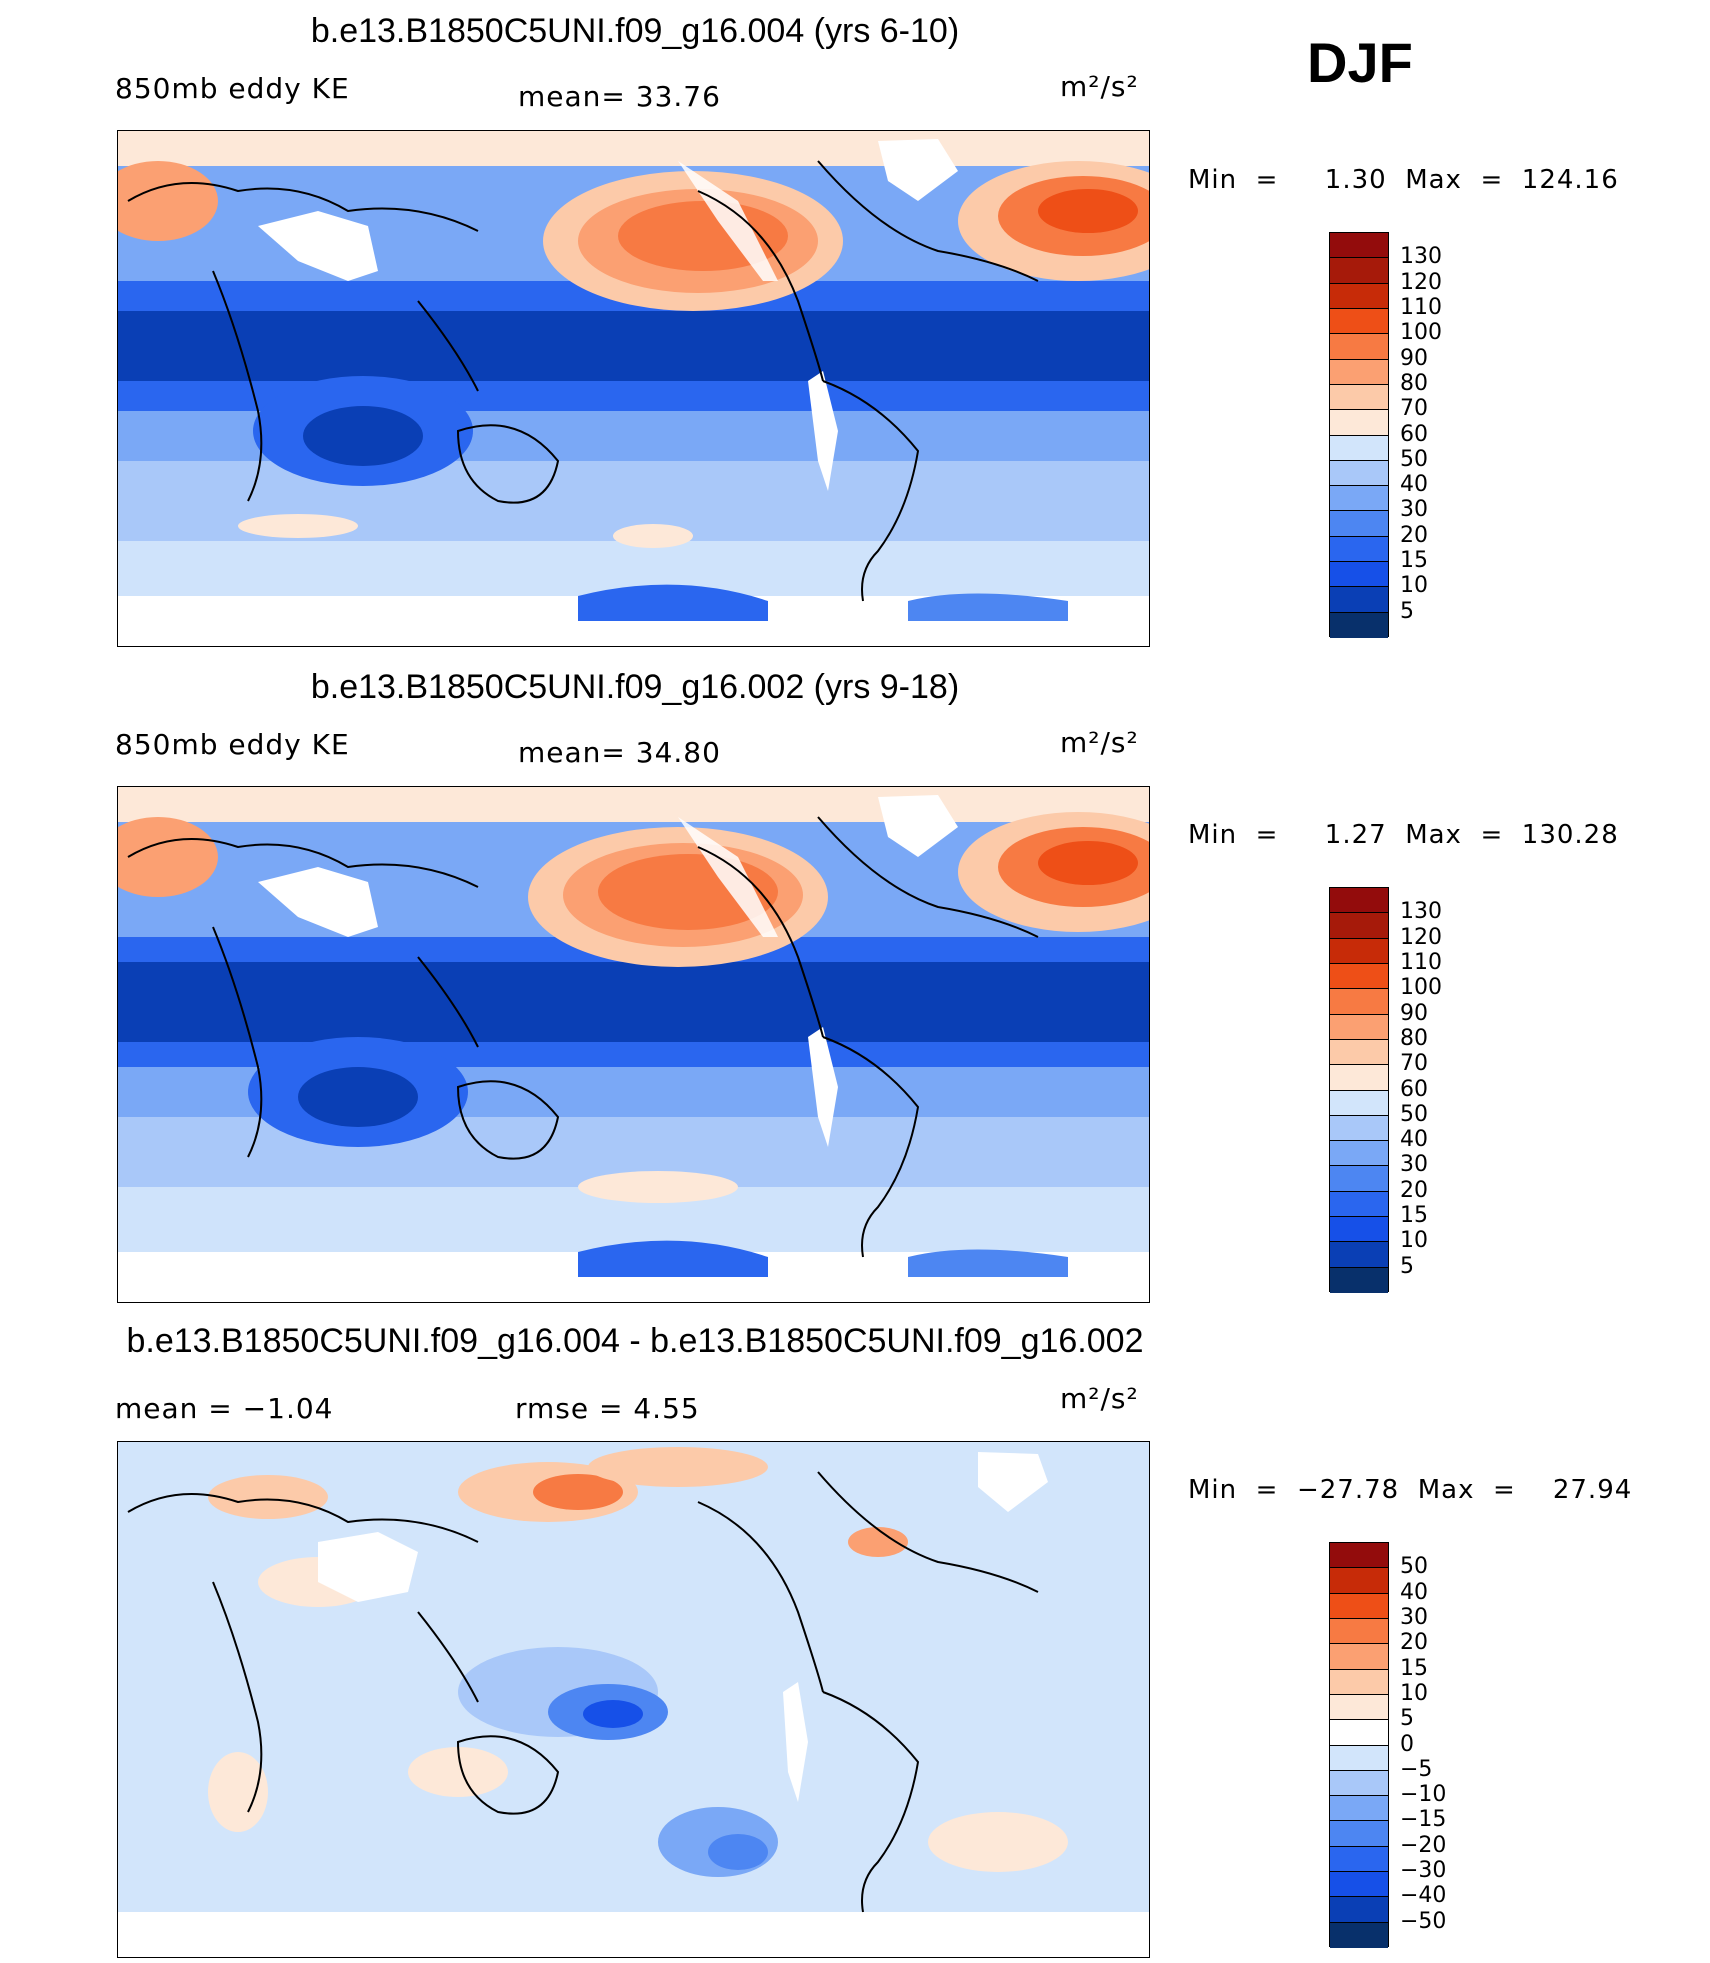  I want to click on panel-2-units: m²/s², so click(1099, 742).